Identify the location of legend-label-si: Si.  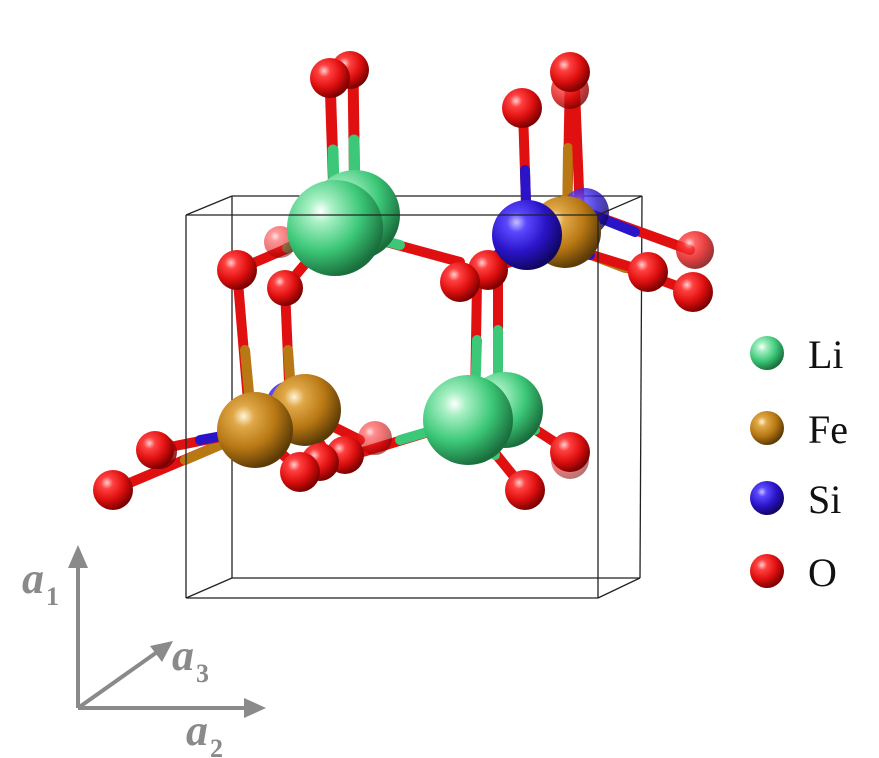
(824, 499).